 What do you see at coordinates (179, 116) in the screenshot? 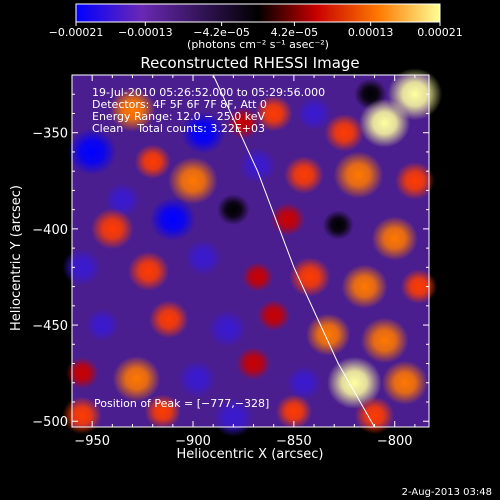
I see `annotation-energy-range: Energy Range: 12.0 − 25.0 keV` at bounding box center [179, 116].